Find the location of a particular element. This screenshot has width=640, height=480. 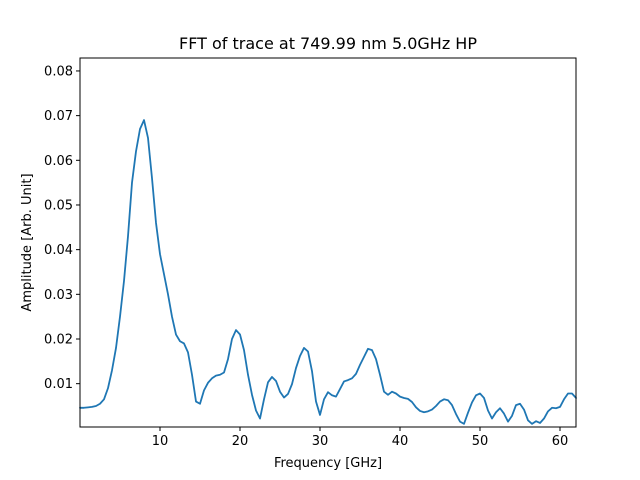

x-tick-label: 50 is located at coordinates (480, 441).